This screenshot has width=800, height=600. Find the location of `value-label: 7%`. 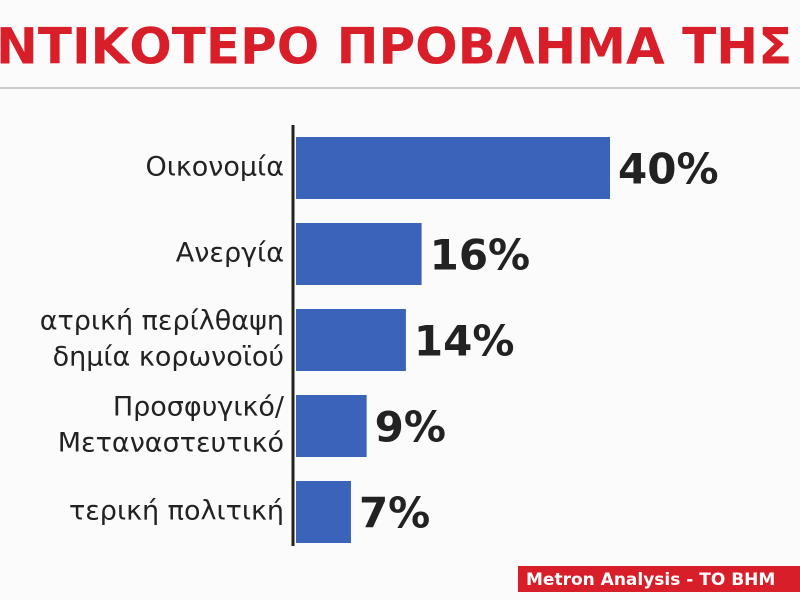

value-label: 7% is located at coordinates (394, 513).